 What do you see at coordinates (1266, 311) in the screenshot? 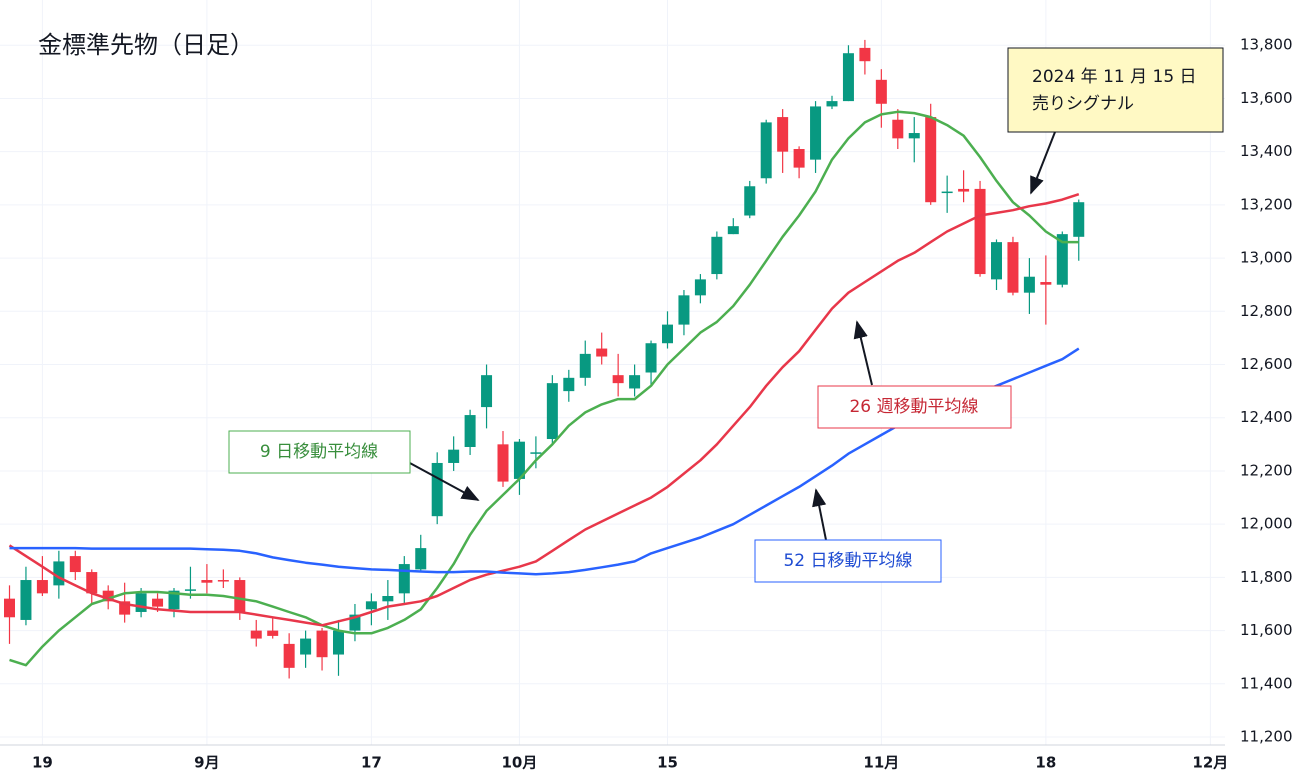
I see `y-tick-label: 12,800` at bounding box center [1266, 311].